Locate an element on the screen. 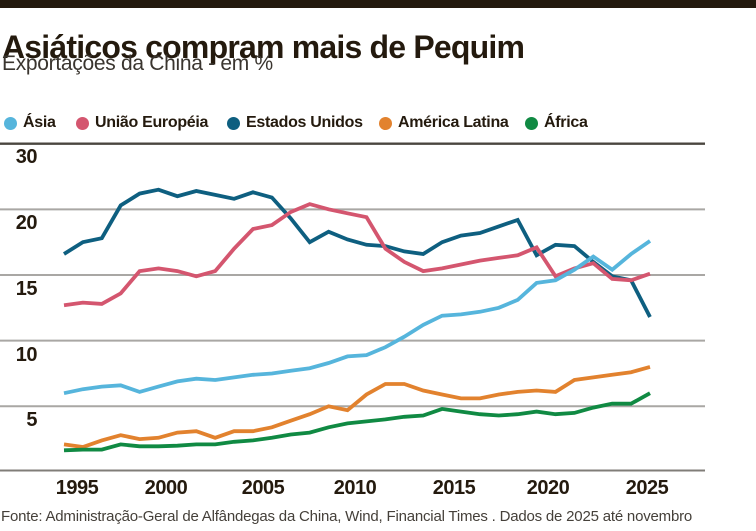 This screenshot has height=531, width=756. y-axis-tick-20: 20 is located at coordinates (26, 223).